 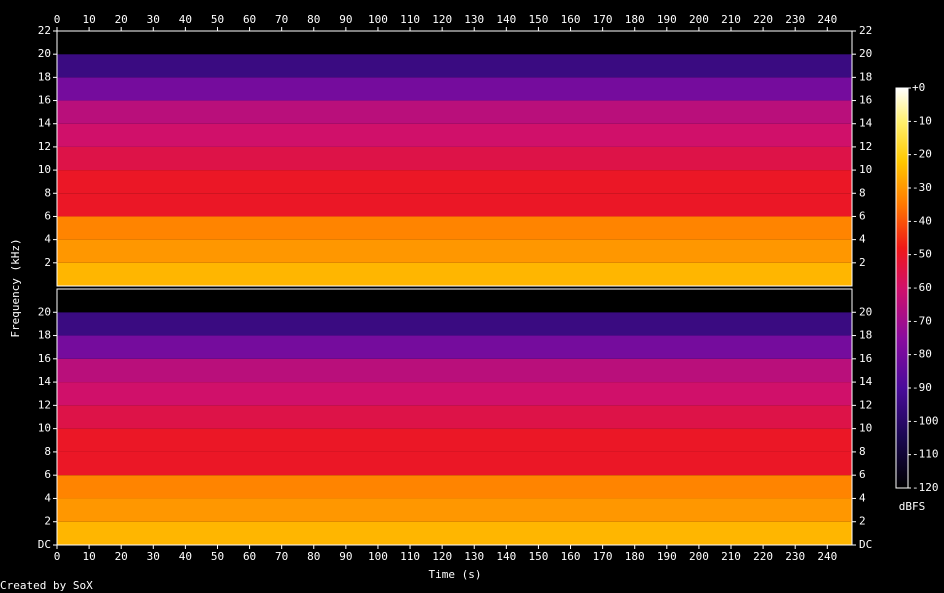 What do you see at coordinates (731, 556) in the screenshot?
I see `x-tick-label: 210` at bounding box center [731, 556].